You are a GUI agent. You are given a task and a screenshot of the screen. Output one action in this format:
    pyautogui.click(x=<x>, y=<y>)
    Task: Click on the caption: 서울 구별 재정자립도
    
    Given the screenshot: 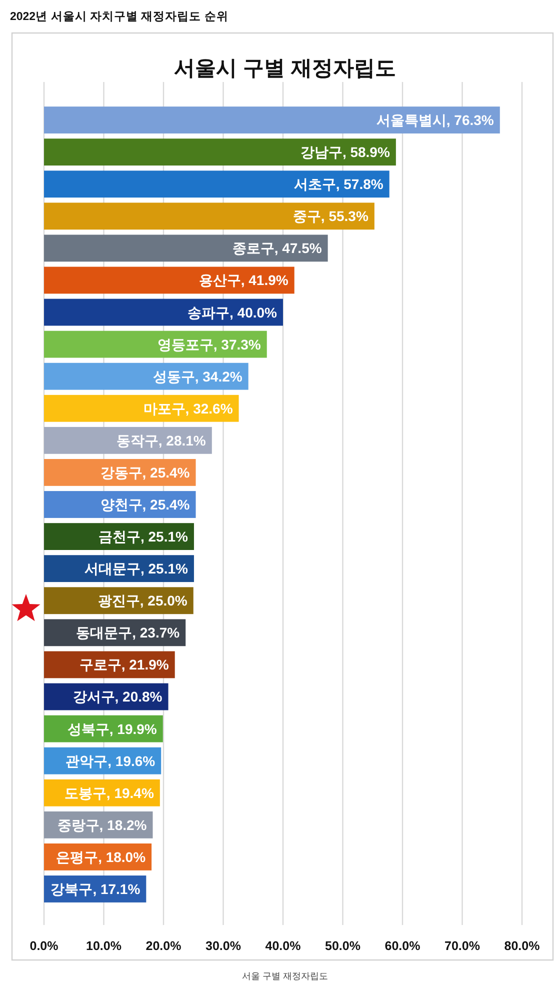 What is the action you would take?
    pyautogui.click(x=285, y=976)
    